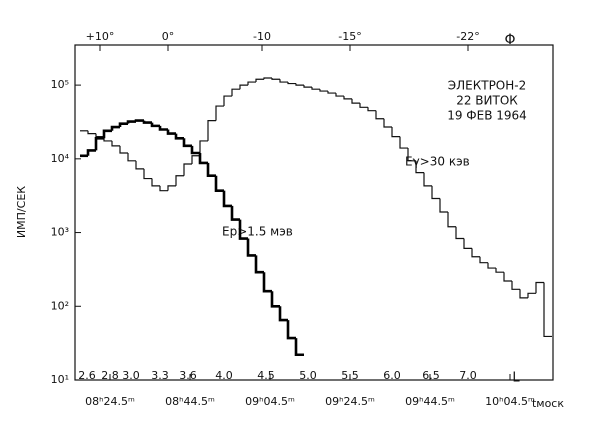 Image resolution: width=601 pixels, height=435 pixels. What do you see at coordinates (60, 305) in the screenshot?
I see `y-tick-label: 10²` at bounding box center [60, 305].